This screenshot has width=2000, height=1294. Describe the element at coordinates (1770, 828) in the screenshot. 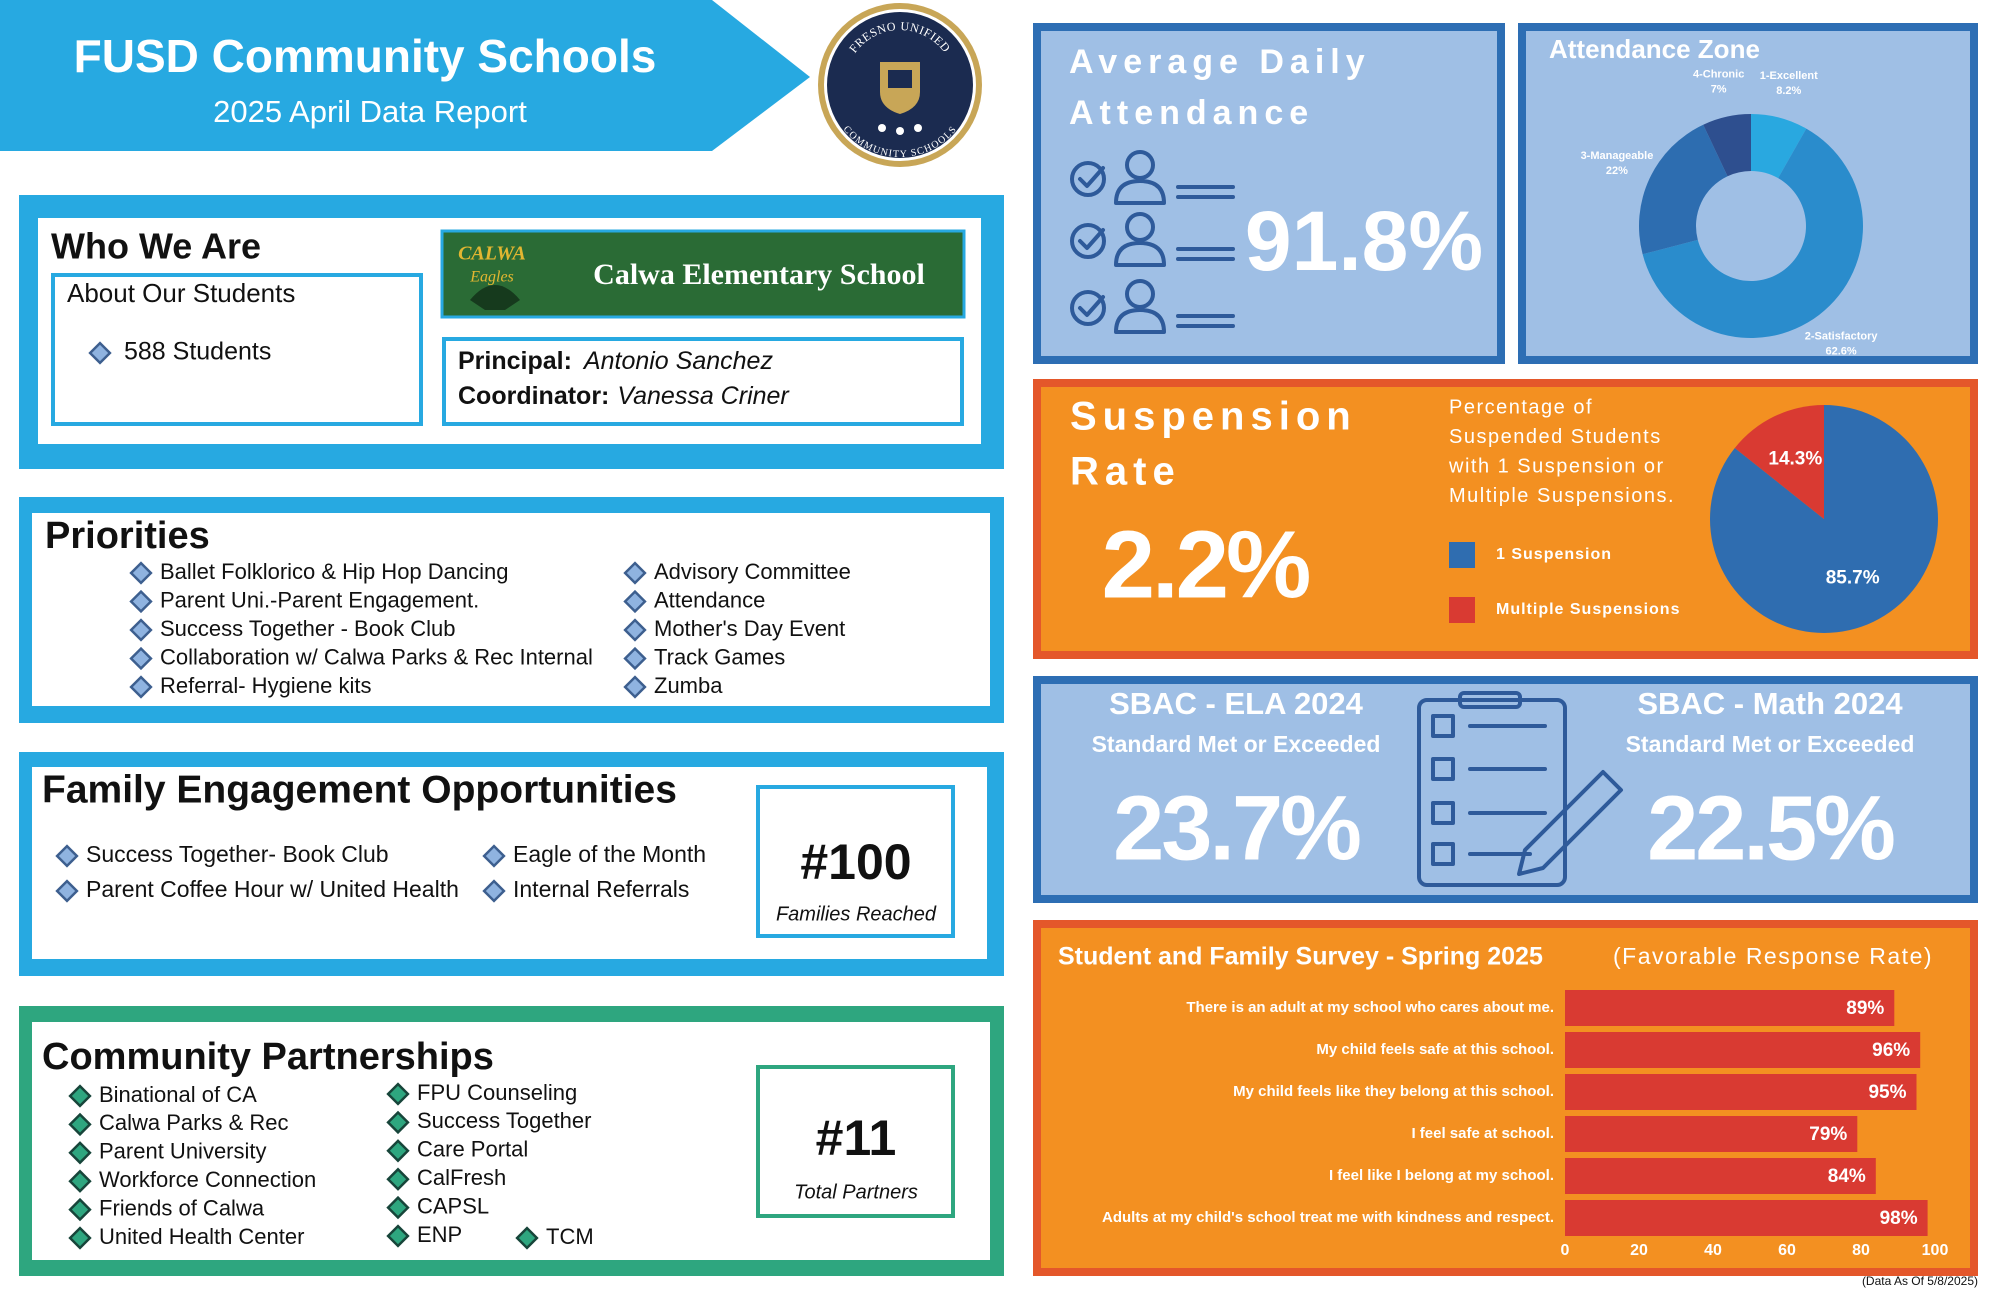

I see `big-value: 22.5%` at that location.